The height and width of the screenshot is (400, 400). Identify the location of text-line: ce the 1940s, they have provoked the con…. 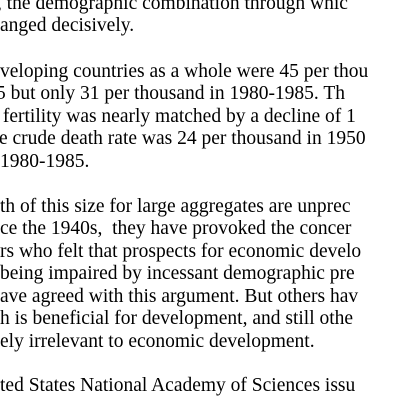
(176, 228).